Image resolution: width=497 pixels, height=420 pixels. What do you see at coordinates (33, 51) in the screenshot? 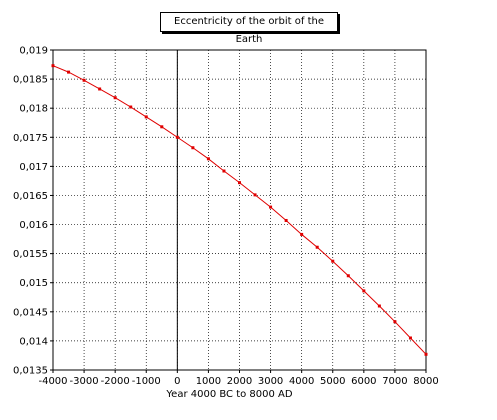
I see `y-tick-label: 0,019` at bounding box center [33, 51].